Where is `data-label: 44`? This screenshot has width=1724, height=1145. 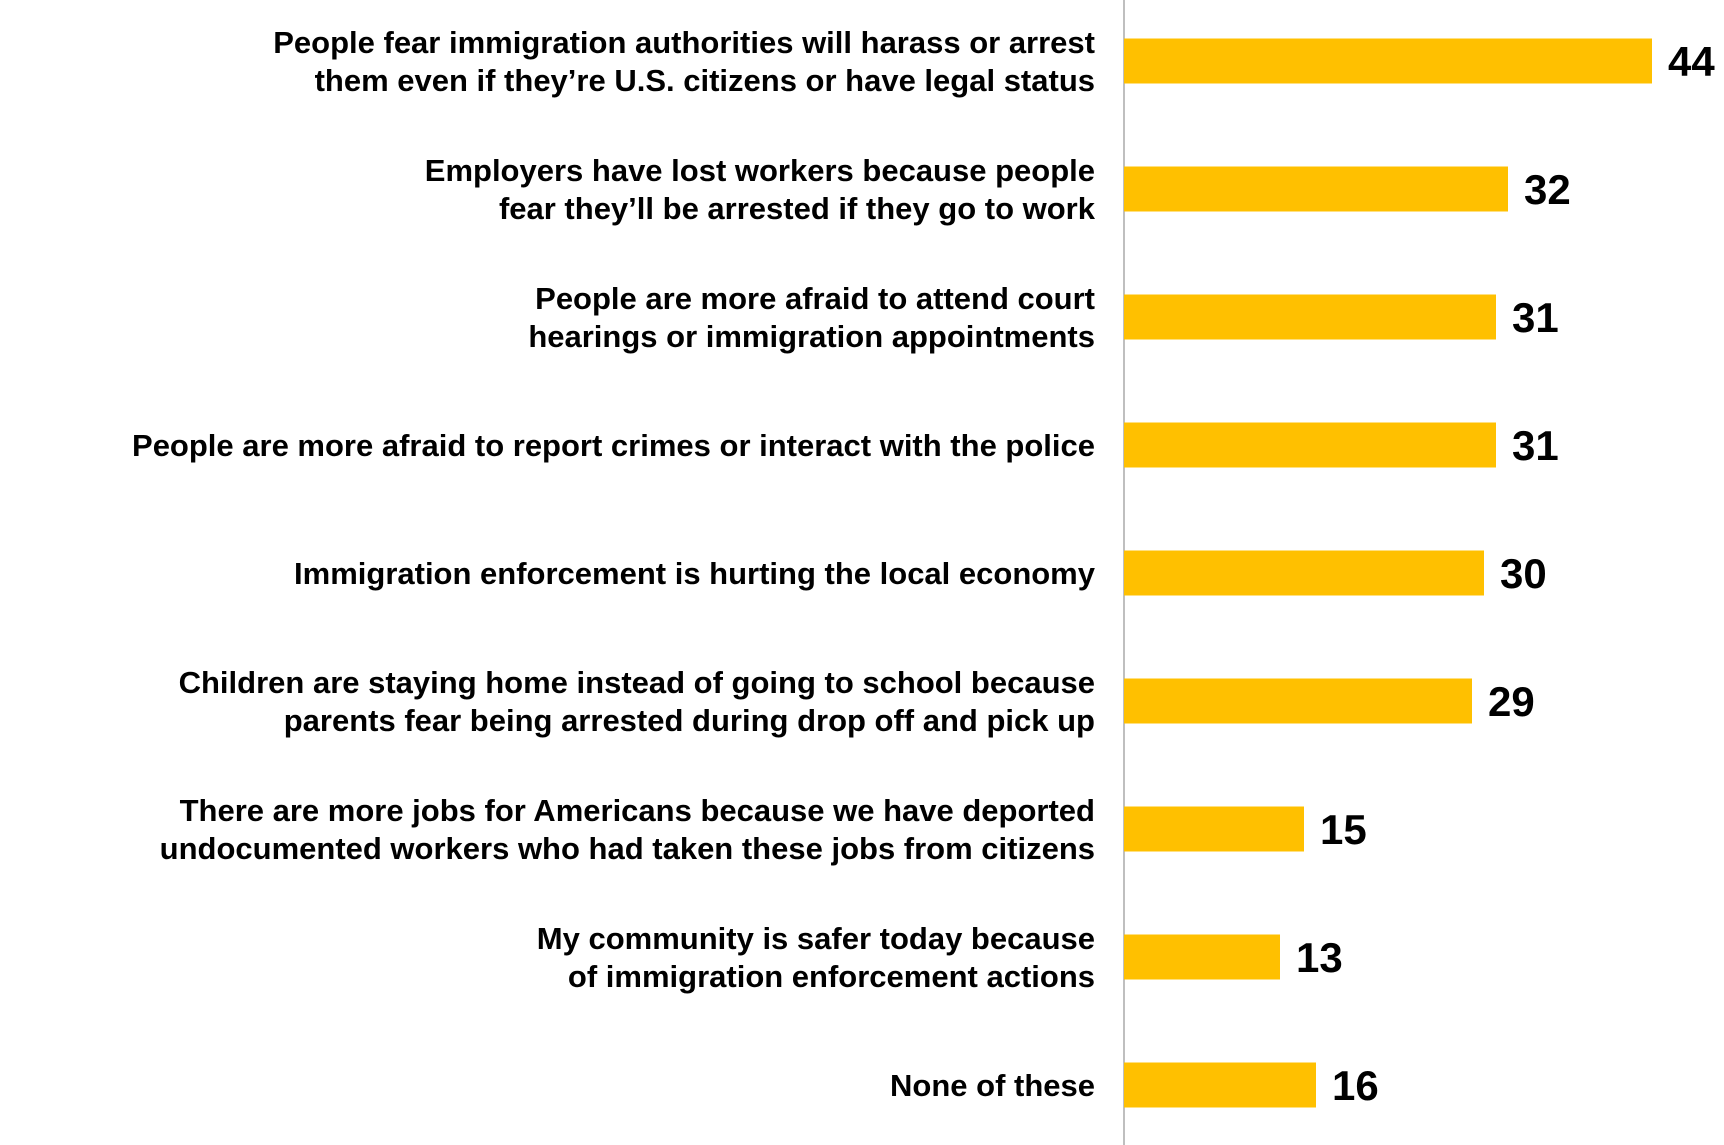
data-label: 44 is located at coordinates (1691, 61).